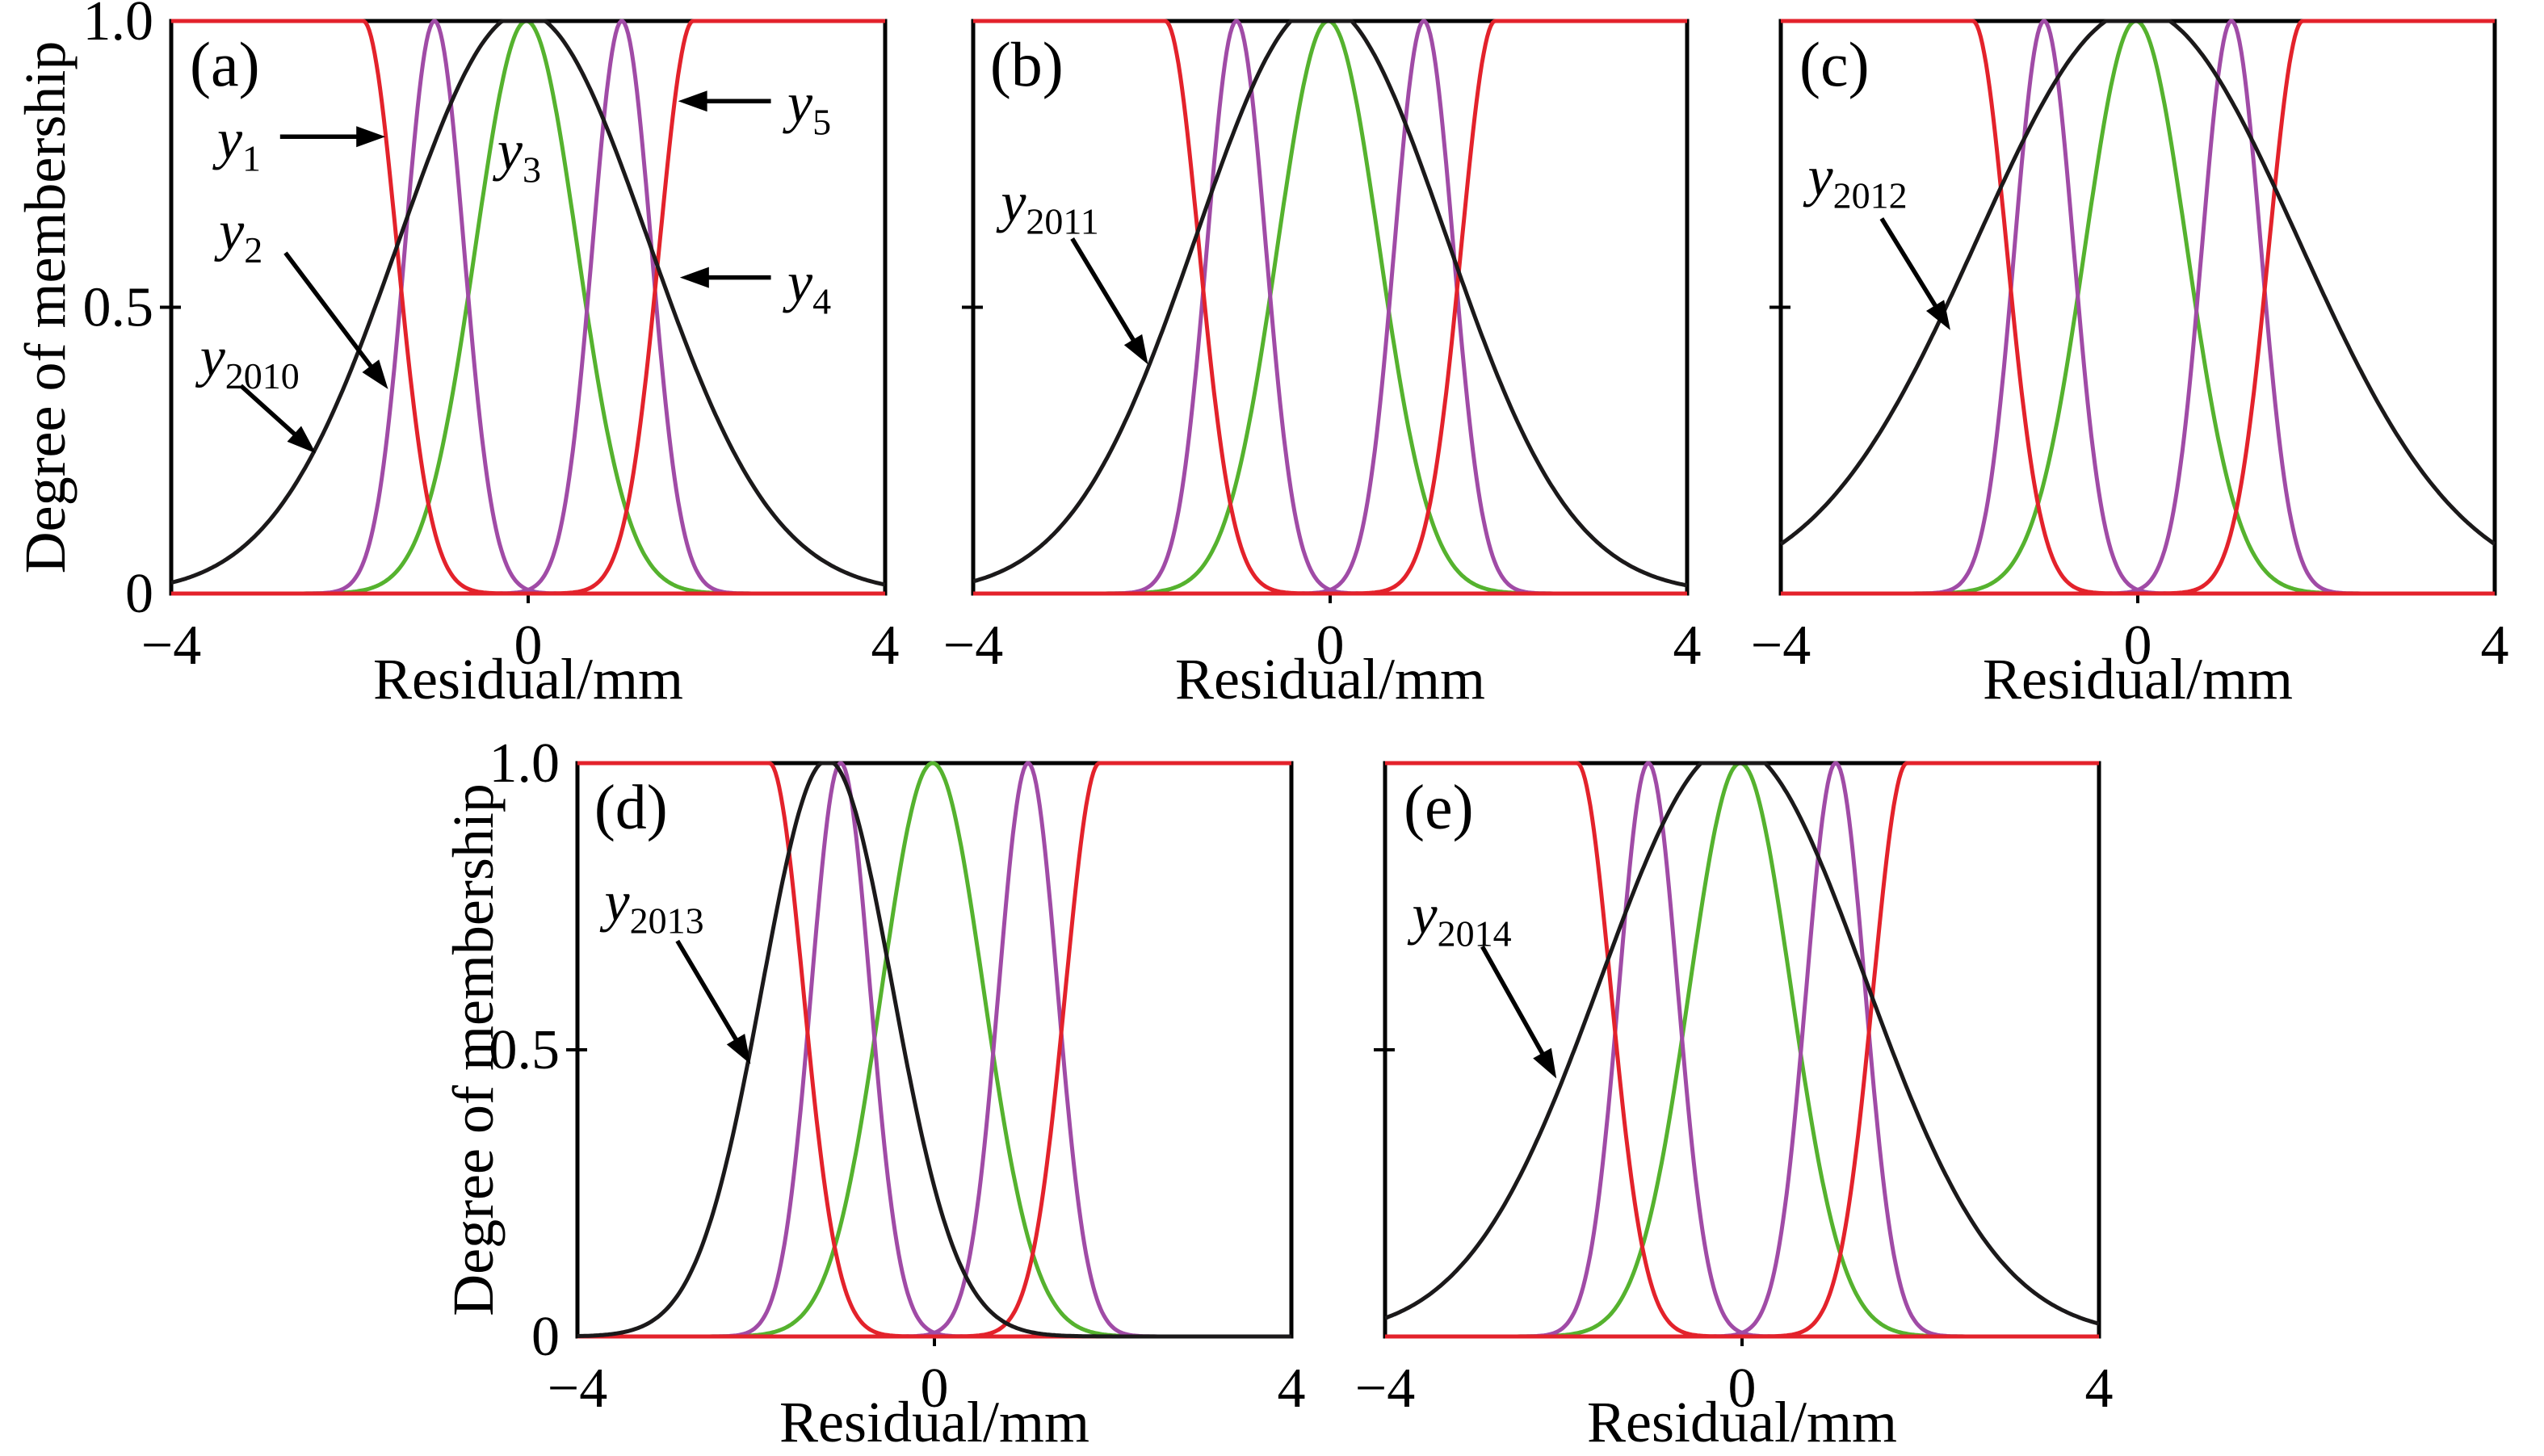 The height and width of the screenshot is (1456, 2544). What do you see at coordinates (375, 374) in the screenshot?
I see `annotation-arrow-head-y2` at bounding box center [375, 374].